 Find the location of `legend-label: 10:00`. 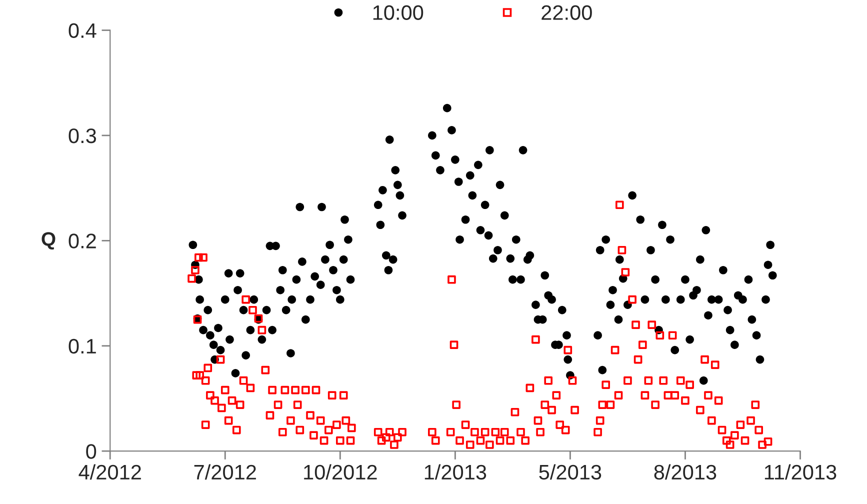

legend-label: 10:00 is located at coordinates (398, 12).